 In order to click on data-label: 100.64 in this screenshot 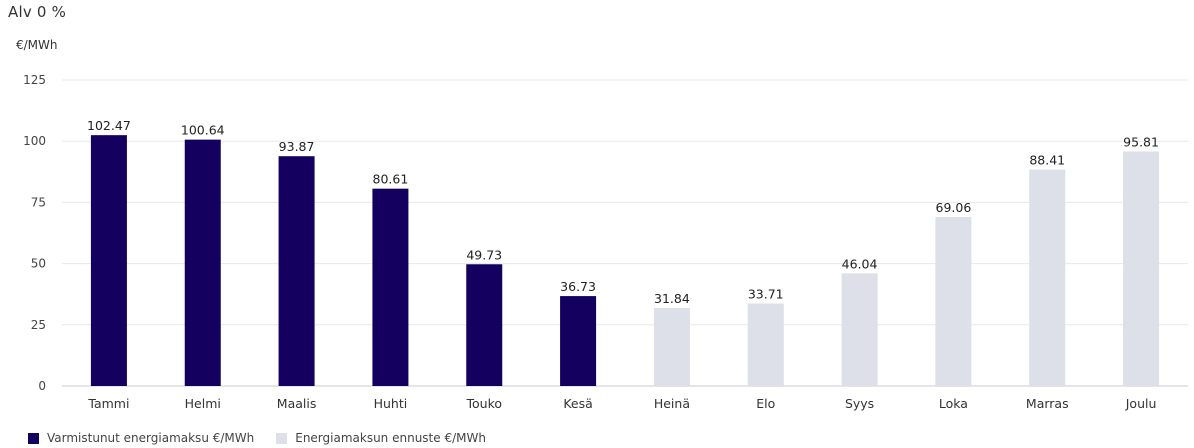, I will do `click(203, 130)`.